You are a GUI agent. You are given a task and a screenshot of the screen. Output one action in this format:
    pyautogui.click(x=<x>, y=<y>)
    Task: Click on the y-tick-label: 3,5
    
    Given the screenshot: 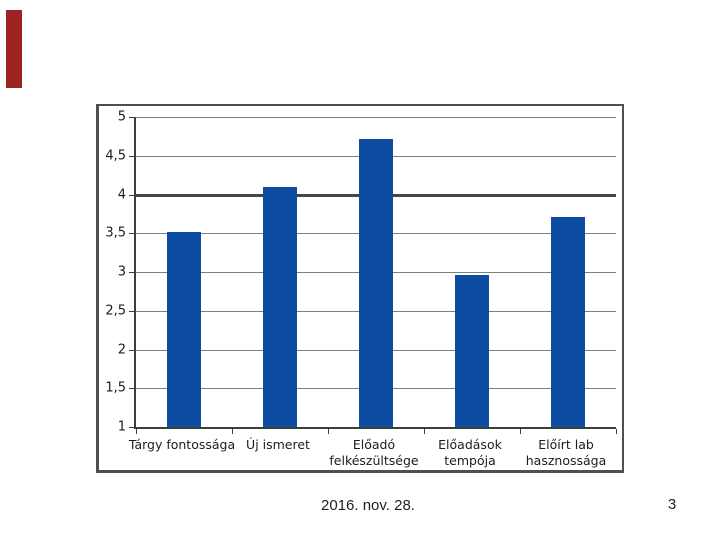 What is the action you would take?
    pyautogui.click(x=115, y=233)
    